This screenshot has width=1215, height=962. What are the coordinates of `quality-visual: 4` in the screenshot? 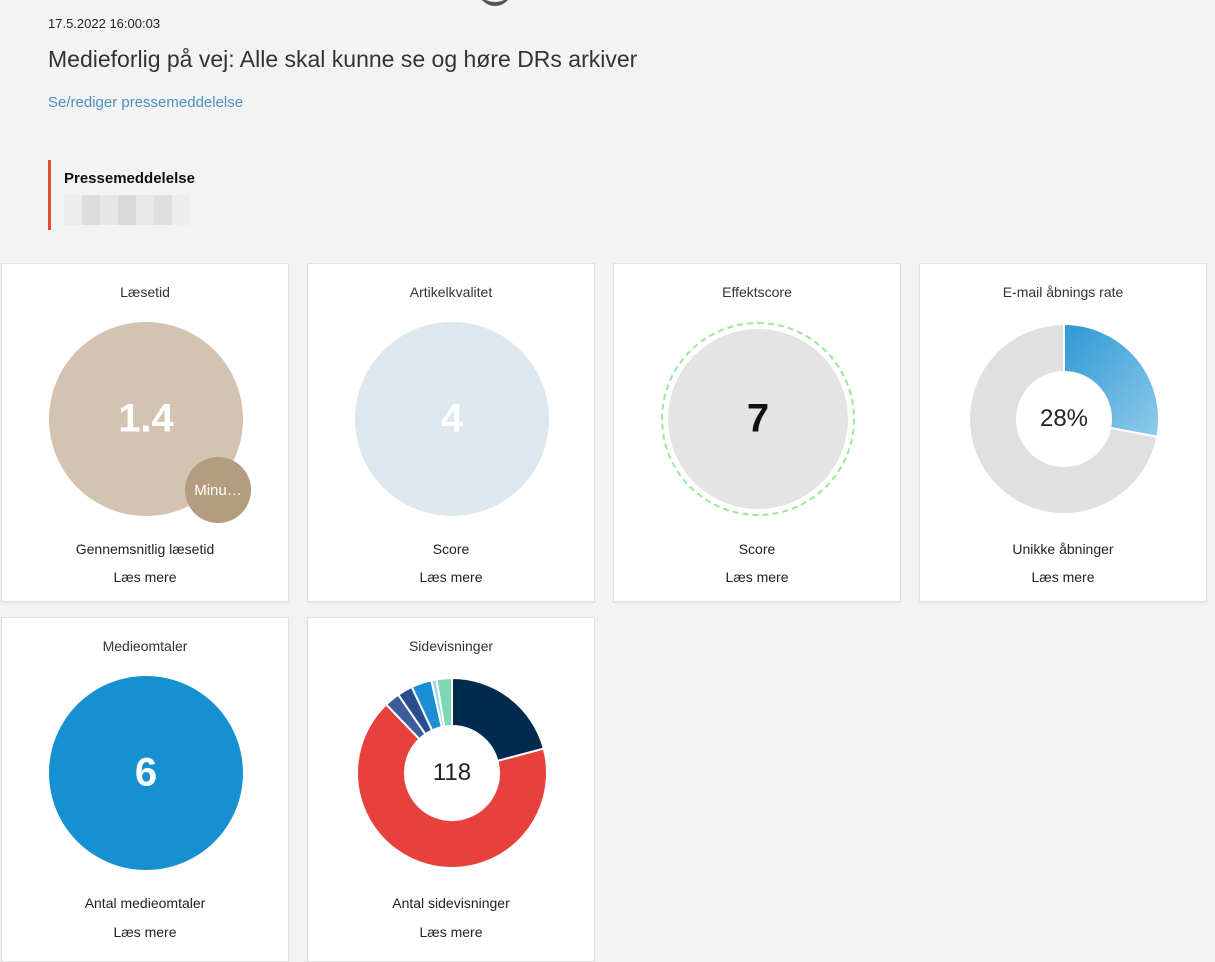 It's located at (452, 419).